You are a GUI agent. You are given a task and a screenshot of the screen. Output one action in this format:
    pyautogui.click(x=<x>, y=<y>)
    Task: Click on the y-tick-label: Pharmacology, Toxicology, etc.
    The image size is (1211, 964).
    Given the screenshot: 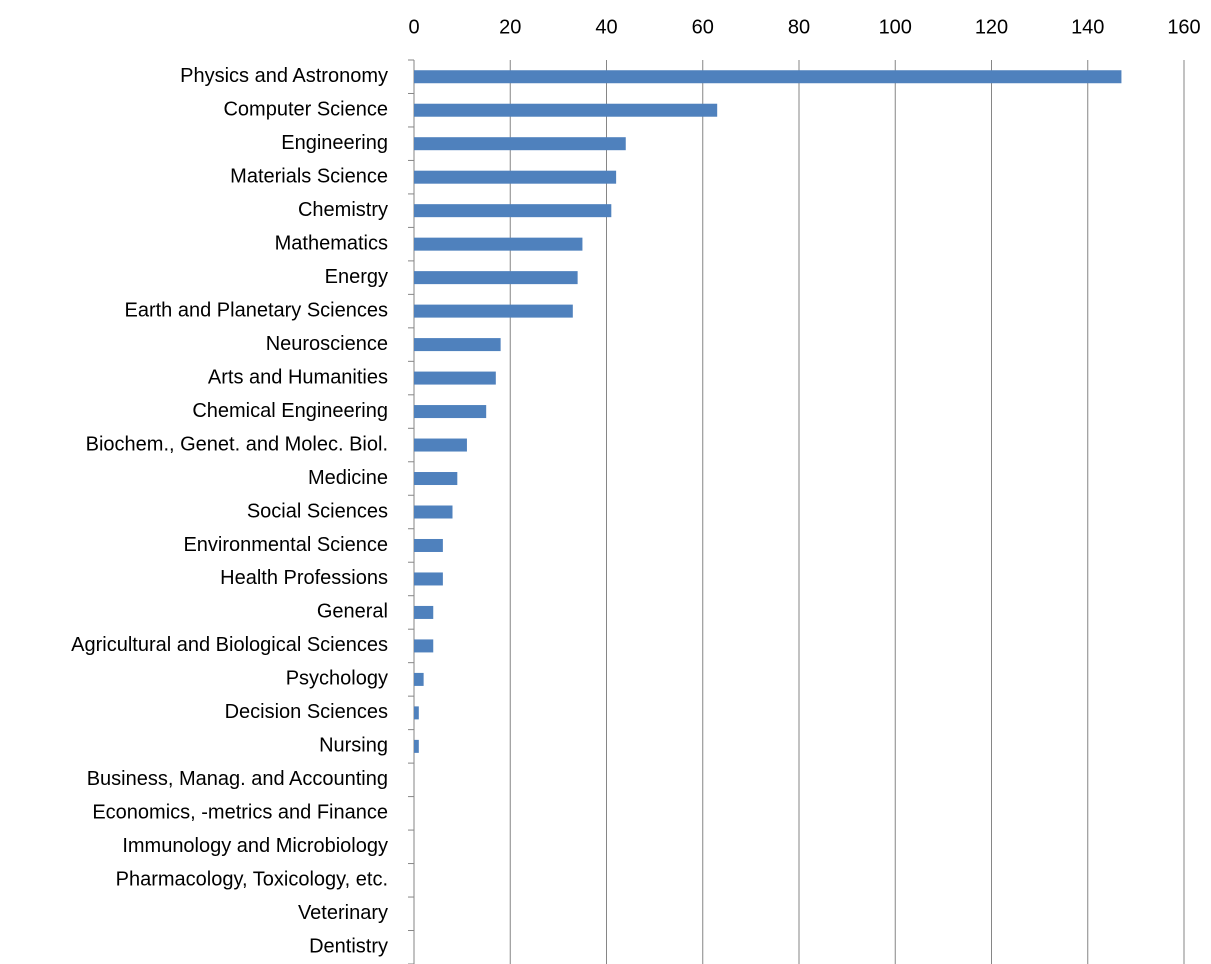 What is the action you would take?
    pyautogui.click(x=252, y=880)
    